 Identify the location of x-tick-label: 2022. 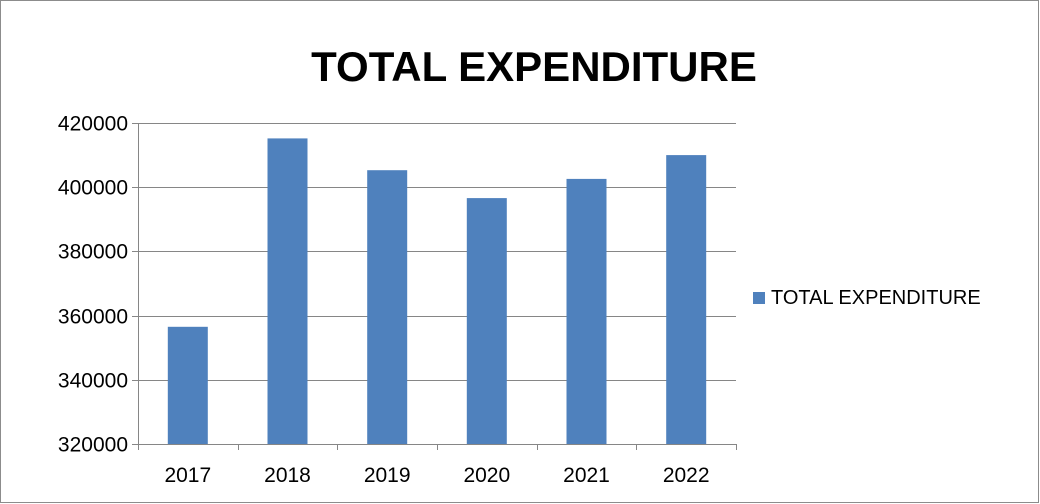
(686, 475).